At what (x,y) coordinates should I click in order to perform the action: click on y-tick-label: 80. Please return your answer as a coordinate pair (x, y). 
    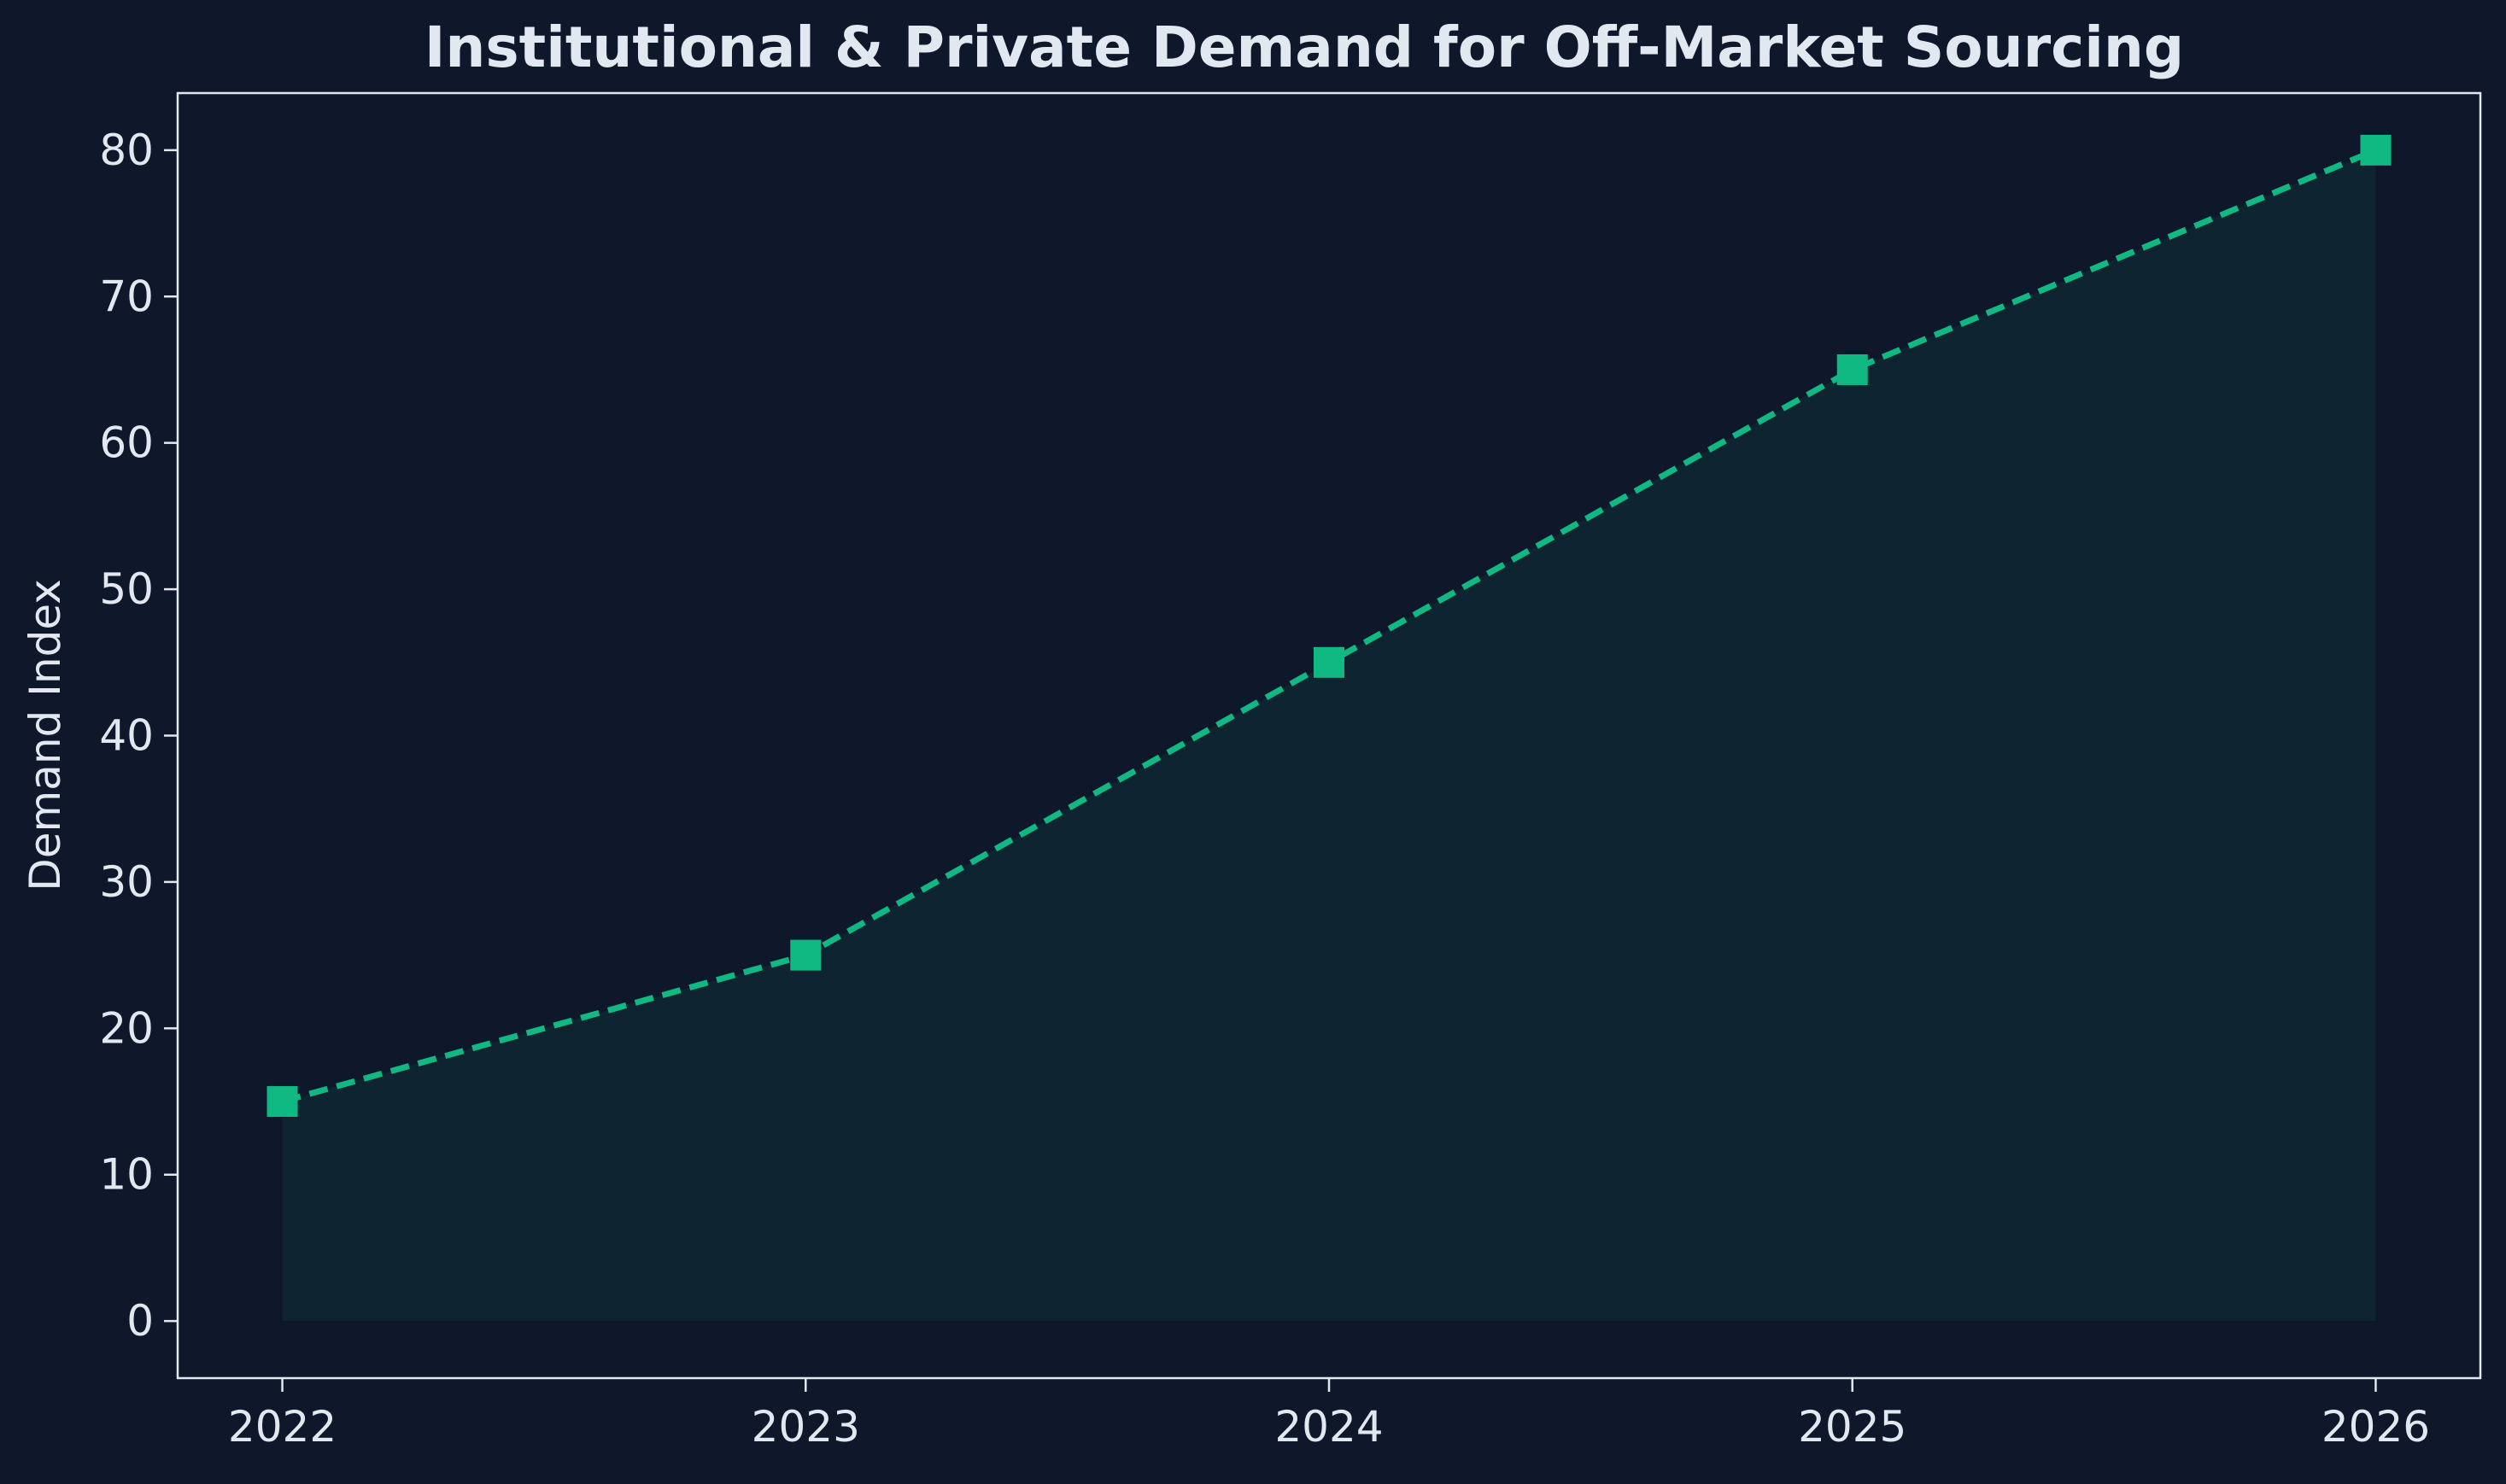
    Looking at the image, I should click on (126, 150).